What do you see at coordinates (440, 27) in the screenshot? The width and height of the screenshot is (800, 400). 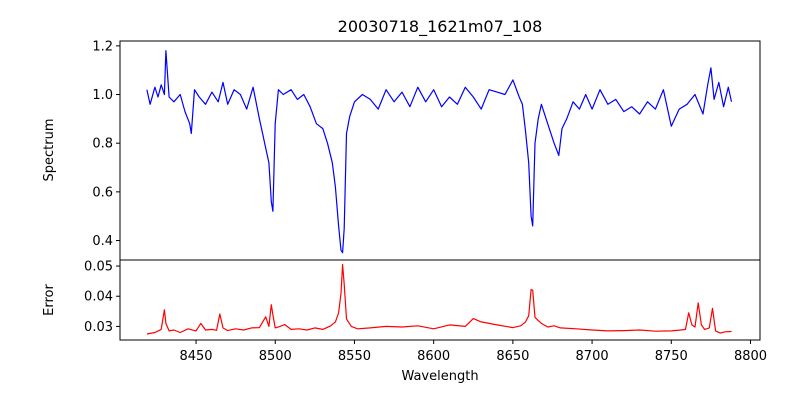 I see `chart-title: 20030718_1621m07_108` at bounding box center [440, 27].